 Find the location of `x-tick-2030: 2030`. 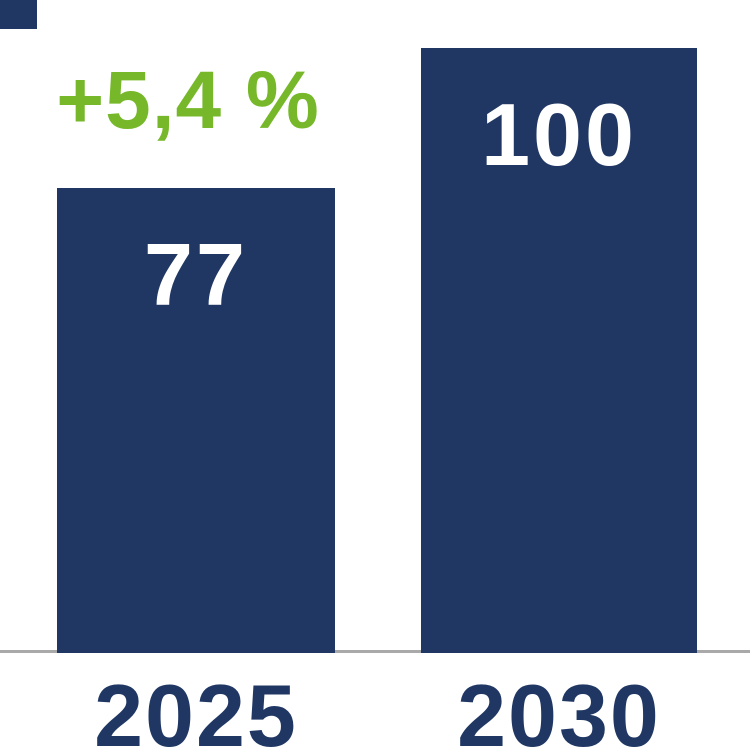

x-tick-2030: 2030 is located at coordinates (559, 711).